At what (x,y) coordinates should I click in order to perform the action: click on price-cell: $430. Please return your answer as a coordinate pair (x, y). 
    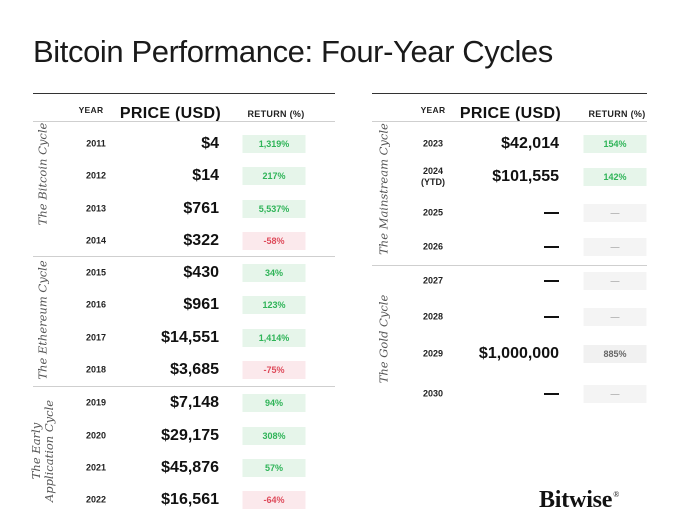
    Looking at the image, I should click on (201, 272).